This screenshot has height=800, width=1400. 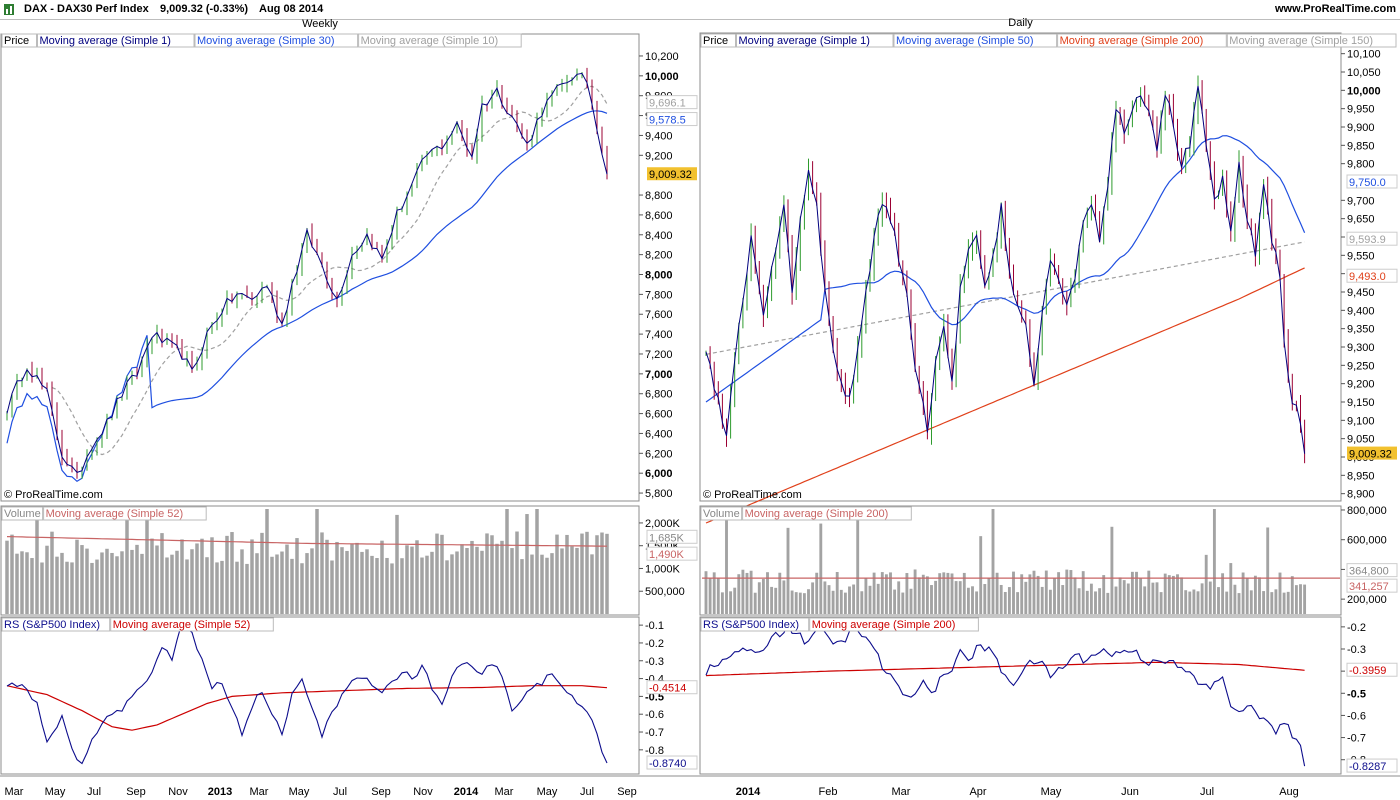 I want to click on daily-volume-yaxis-label: 800,000, so click(x=1367, y=511).